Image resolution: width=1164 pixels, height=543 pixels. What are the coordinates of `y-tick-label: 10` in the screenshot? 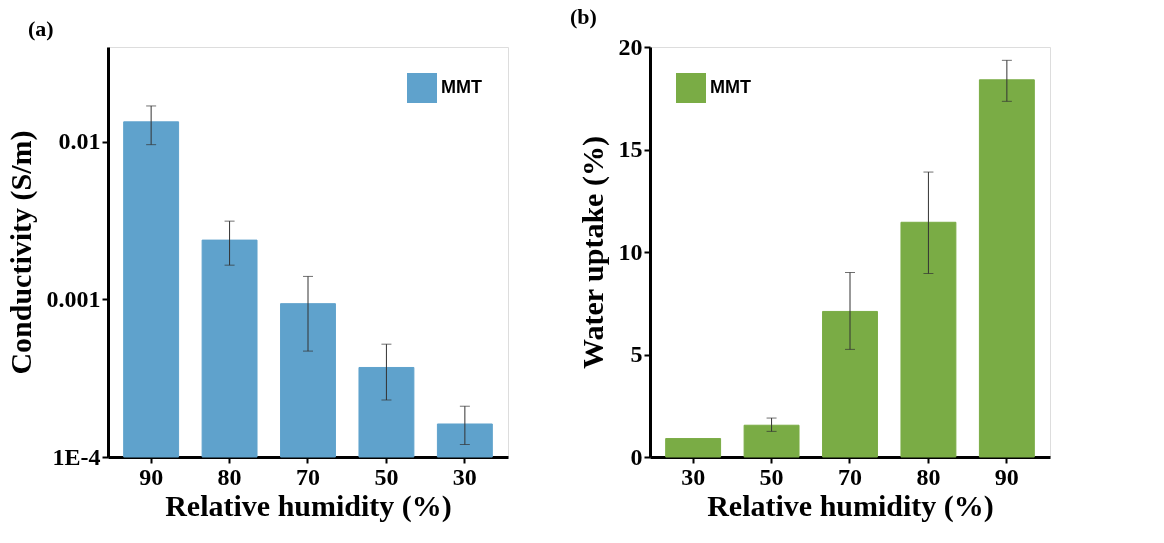 It's located at (630, 251).